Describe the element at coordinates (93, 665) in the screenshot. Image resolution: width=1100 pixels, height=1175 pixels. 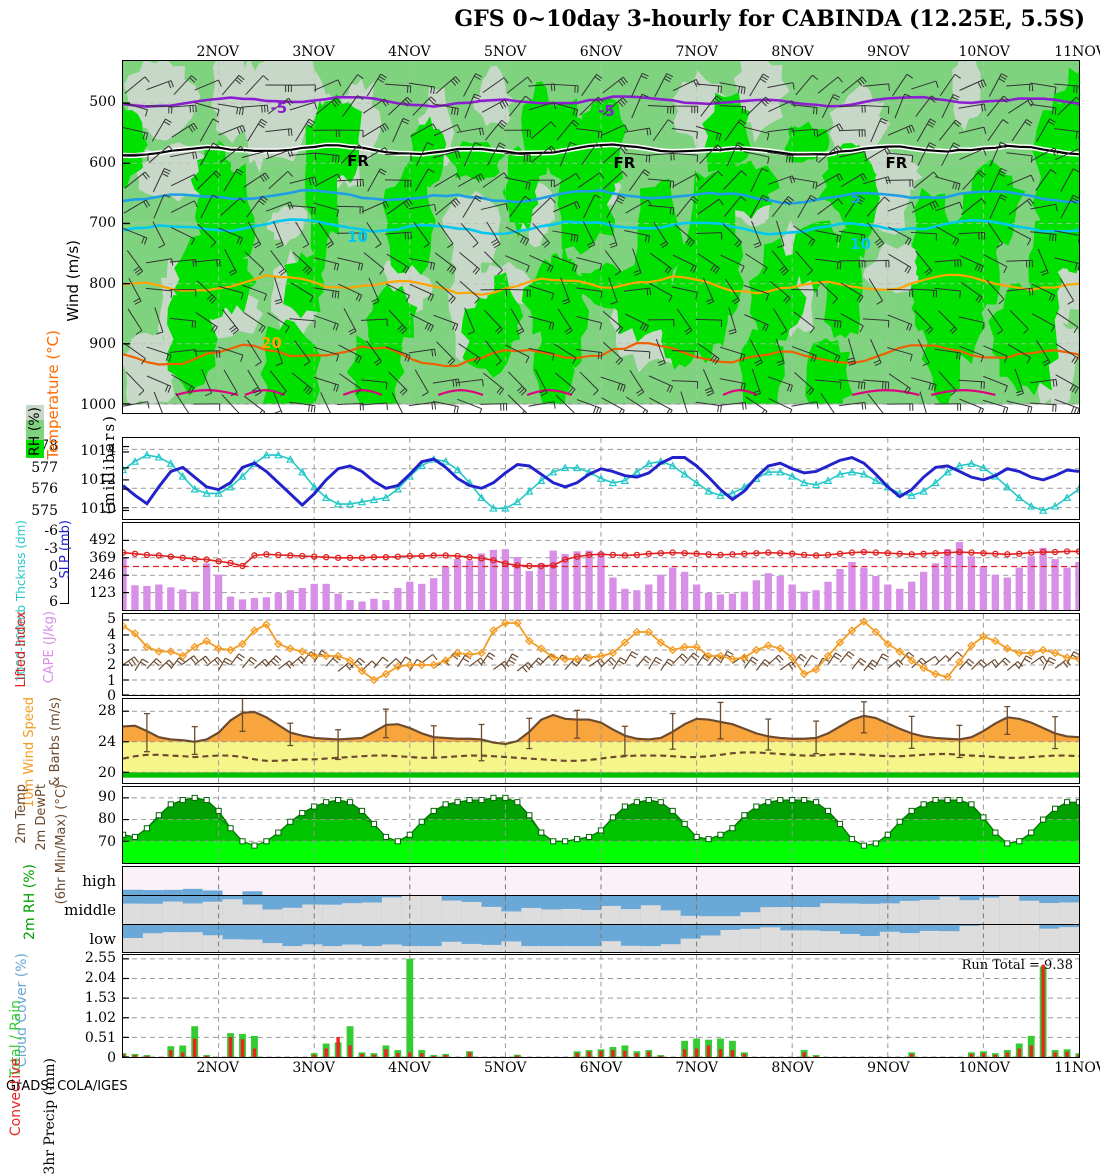
I see `wind-tick-2: 2` at that location.